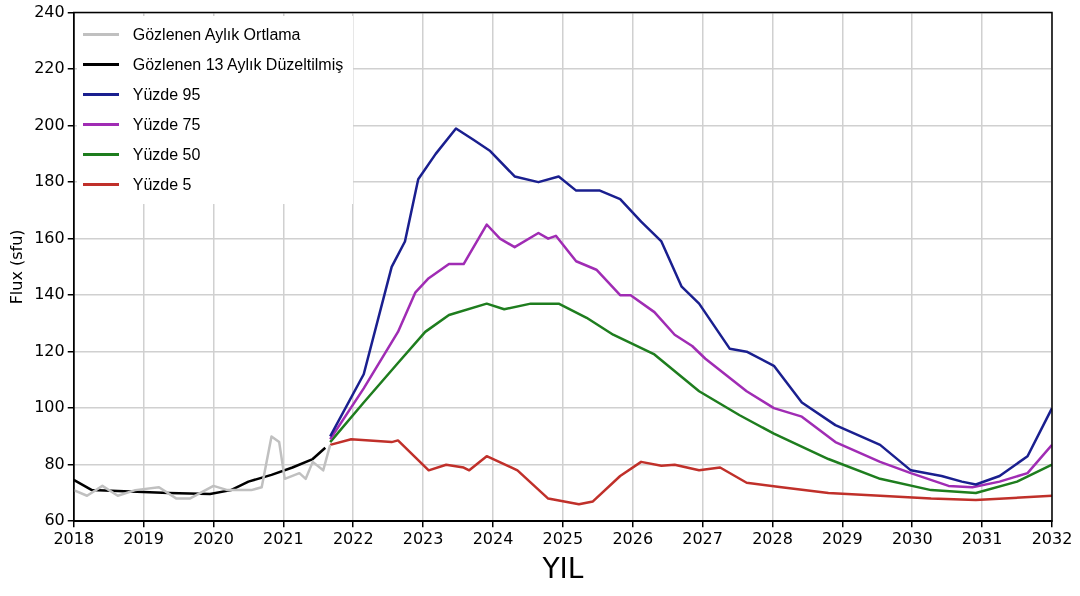  Describe the element at coordinates (842, 538) in the screenshot. I see `x-tick-label: 2029` at that location.